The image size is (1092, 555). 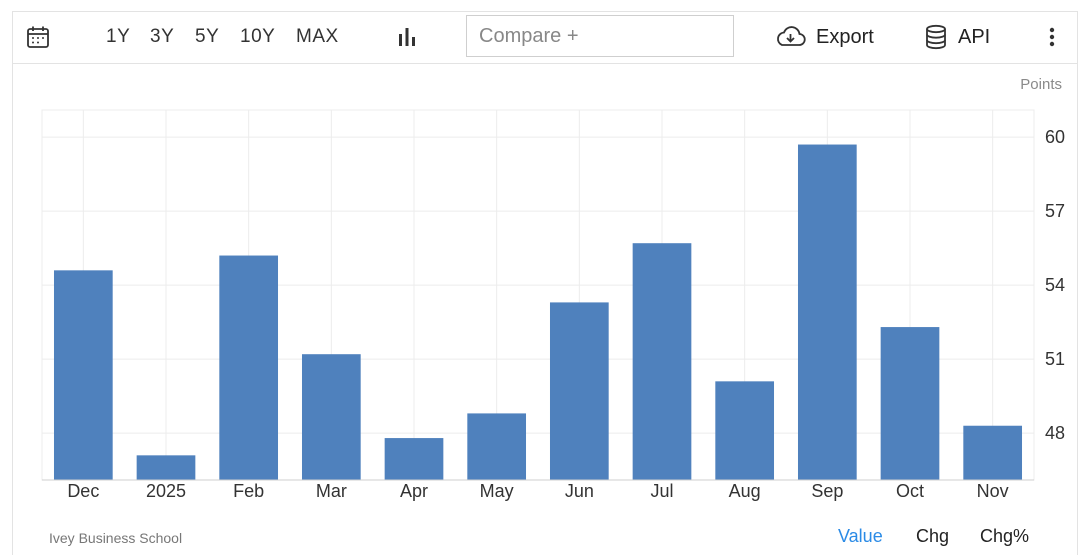 I want to click on tab-chg-pct: Chg%, so click(x=1005, y=536).